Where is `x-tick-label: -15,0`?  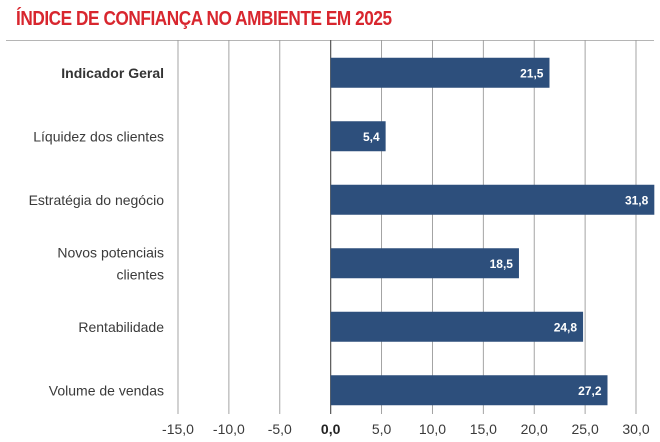 x-tick-label: -15,0 is located at coordinates (178, 429).